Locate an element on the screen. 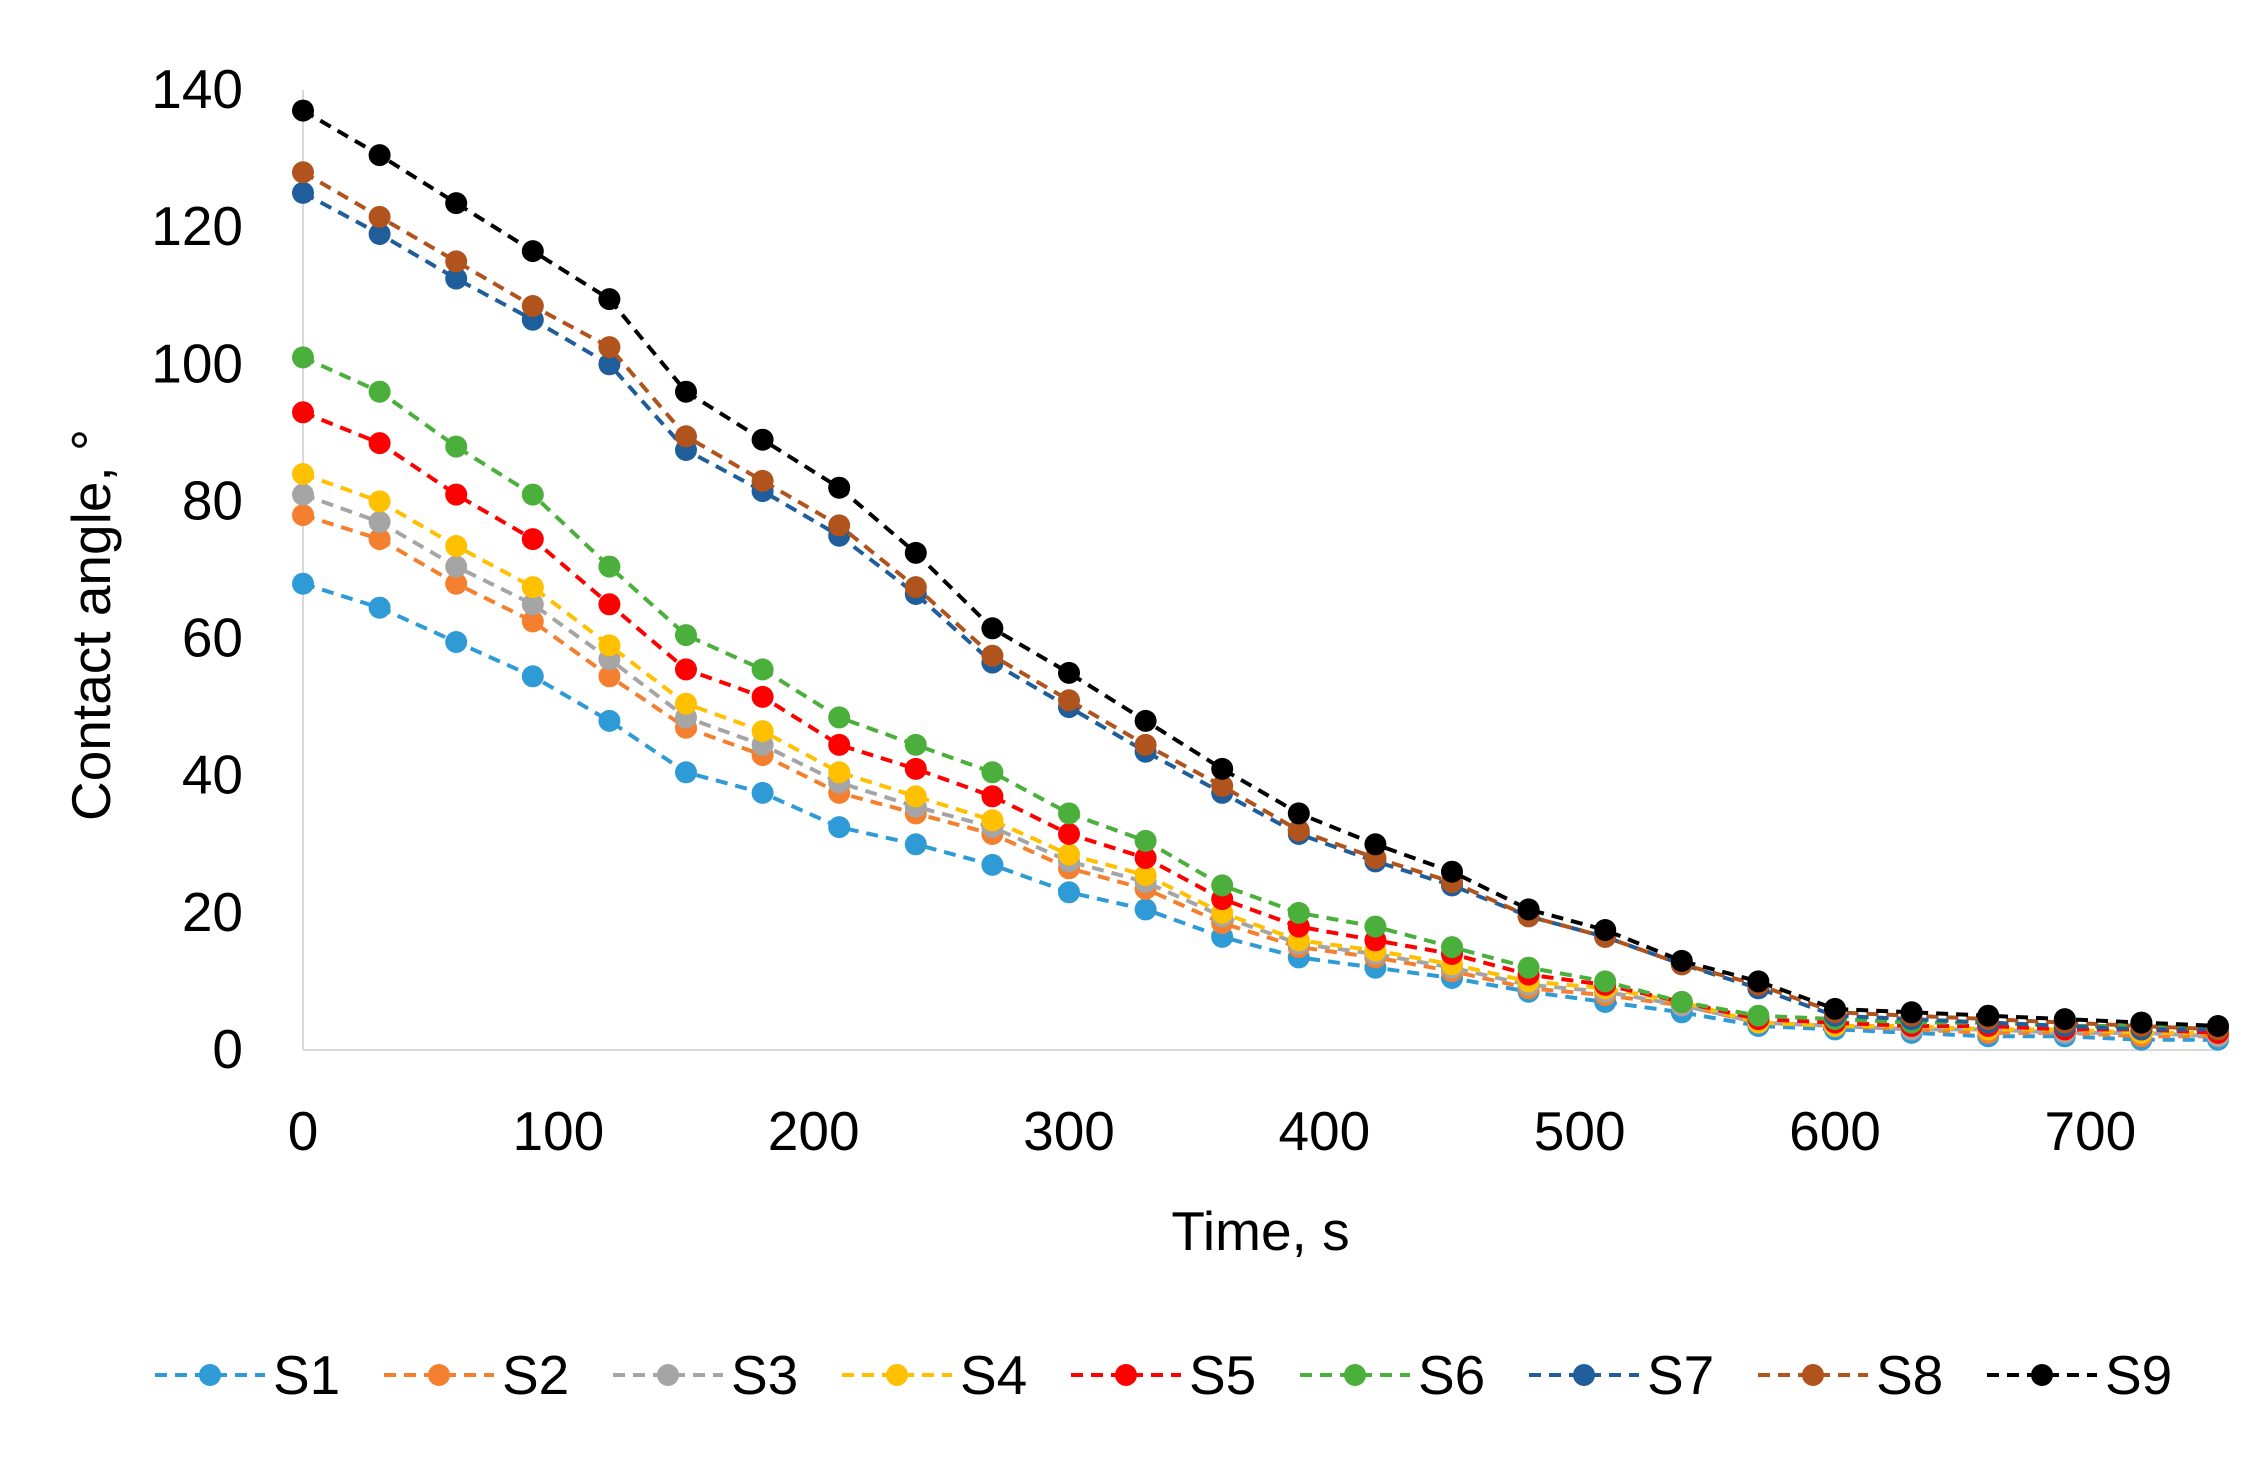 Image resolution: width=2259 pixels, height=1460 pixels. x-tick-label: 600 is located at coordinates (1835, 1131).